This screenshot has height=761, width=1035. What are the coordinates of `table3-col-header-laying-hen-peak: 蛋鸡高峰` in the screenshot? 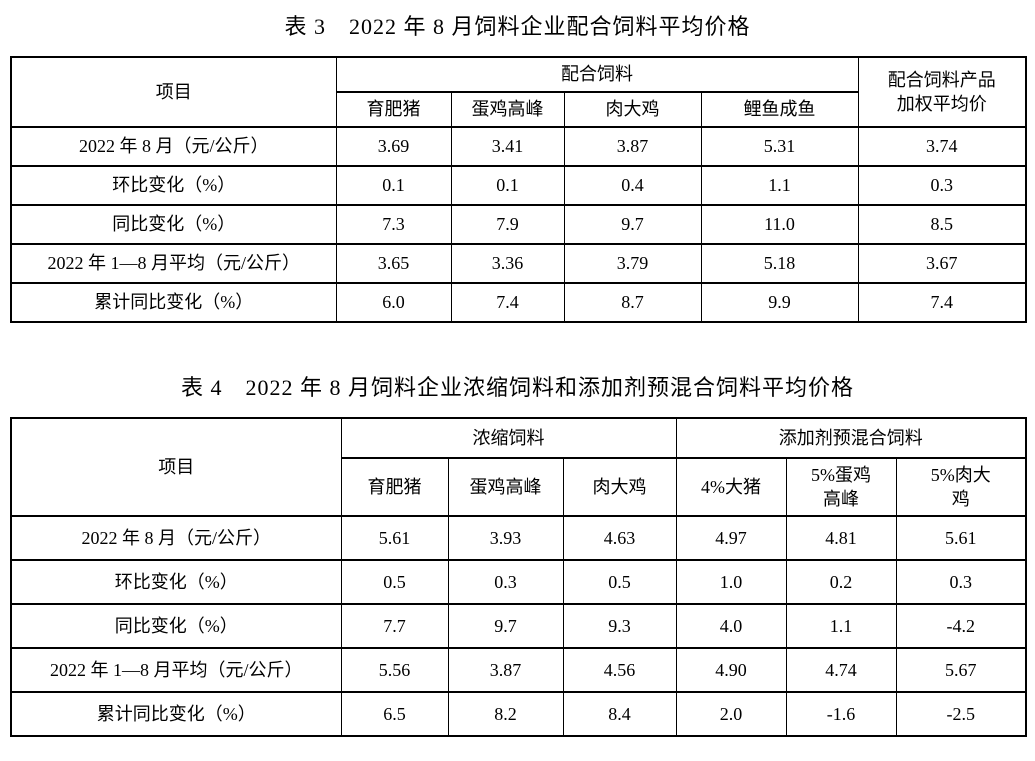 It's located at (507, 109).